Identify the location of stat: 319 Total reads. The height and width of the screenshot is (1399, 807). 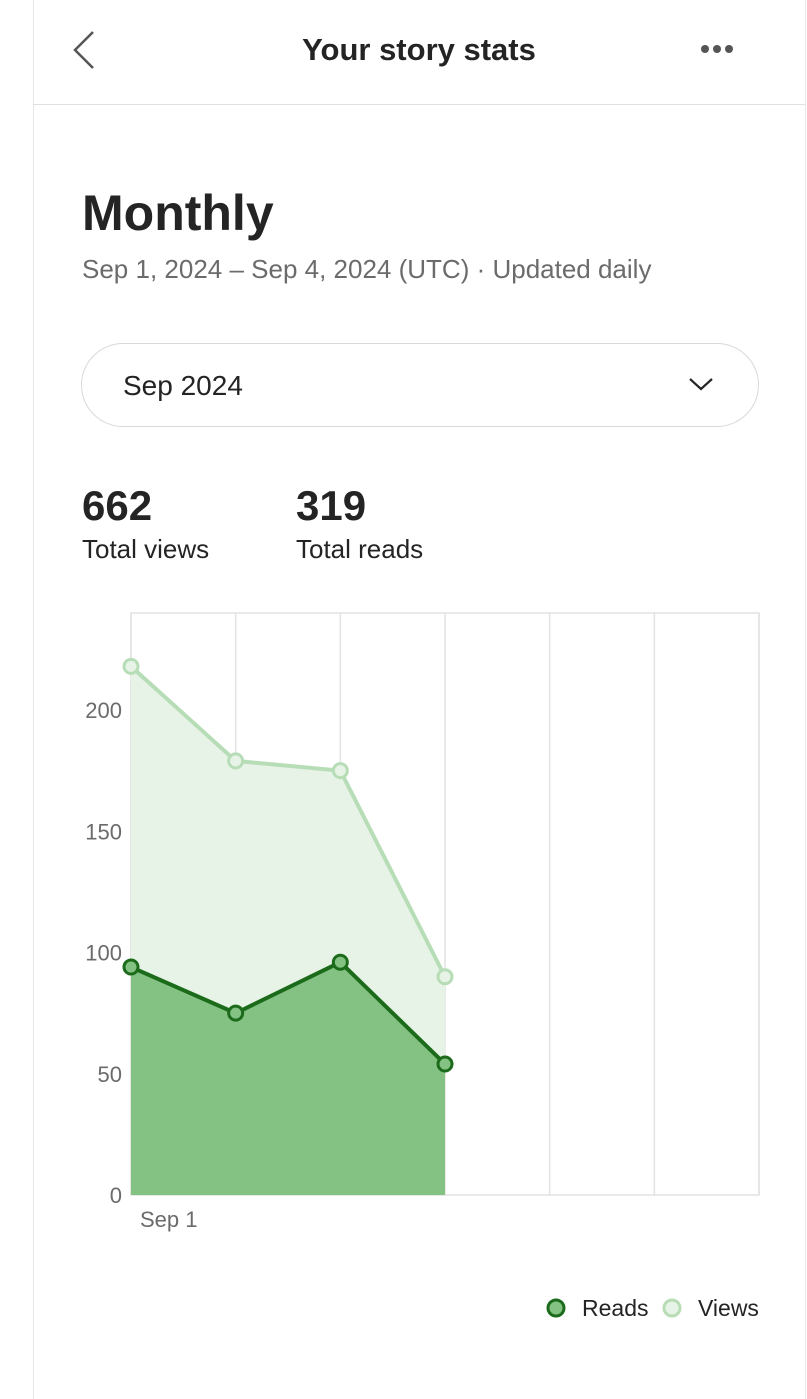
(359, 523).